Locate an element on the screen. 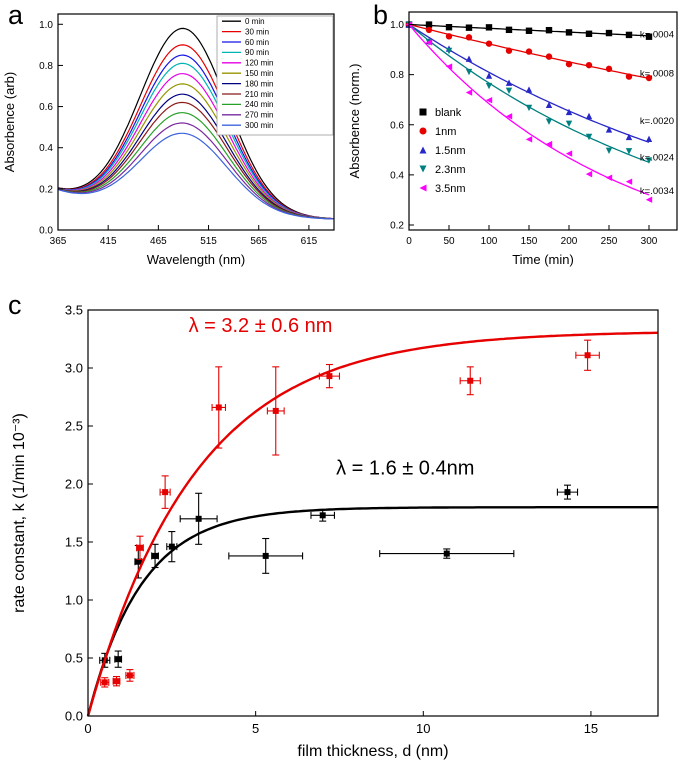  x-tick-label: 415 is located at coordinates (108, 241).